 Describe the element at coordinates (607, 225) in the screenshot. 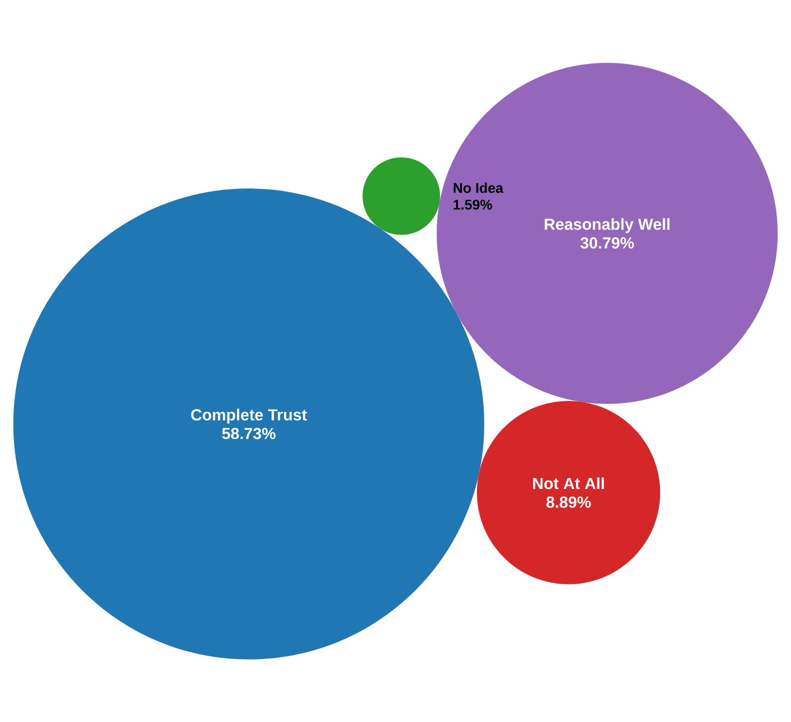

I see `category-label: Reasonably Well` at that location.